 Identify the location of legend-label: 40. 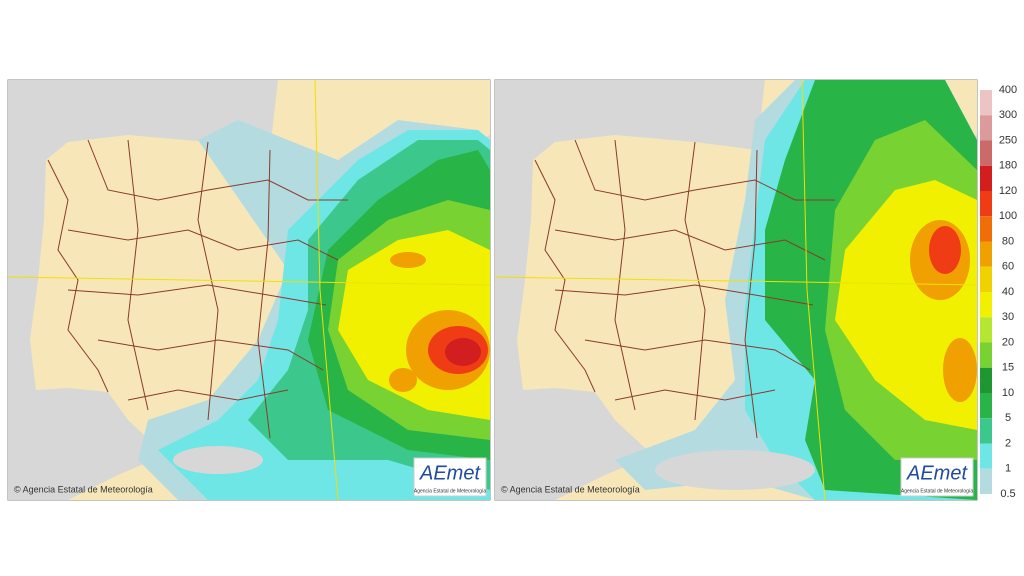
(1008, 292).